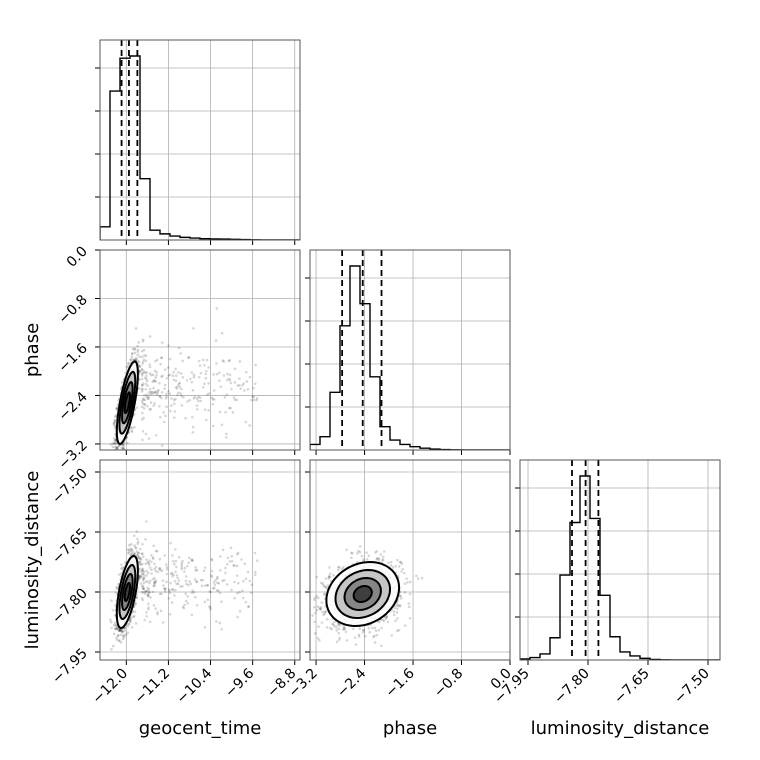  What do you see at coordinates (70, 607) in the screenshot?
I see `y-tick-label-luminosity_distance: −7.80` at bounding box center [70, 607].